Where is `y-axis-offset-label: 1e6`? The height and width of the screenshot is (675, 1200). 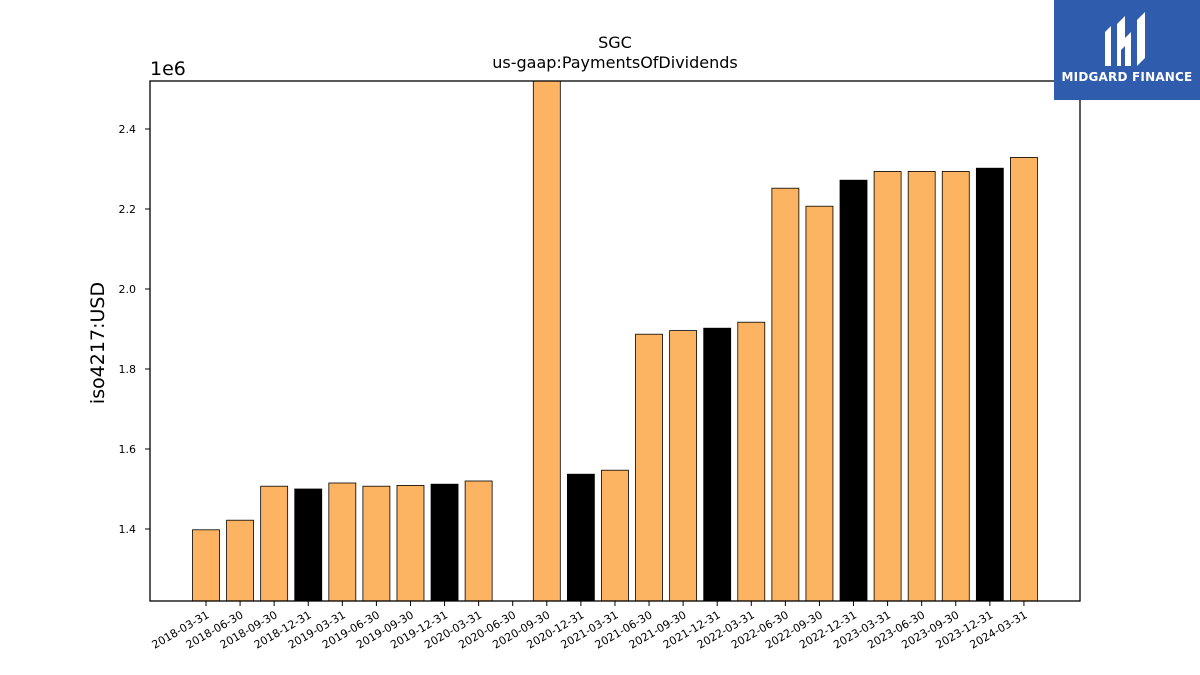
y-axis-offset-label: 1e6 is located at coordinates (168, 69).